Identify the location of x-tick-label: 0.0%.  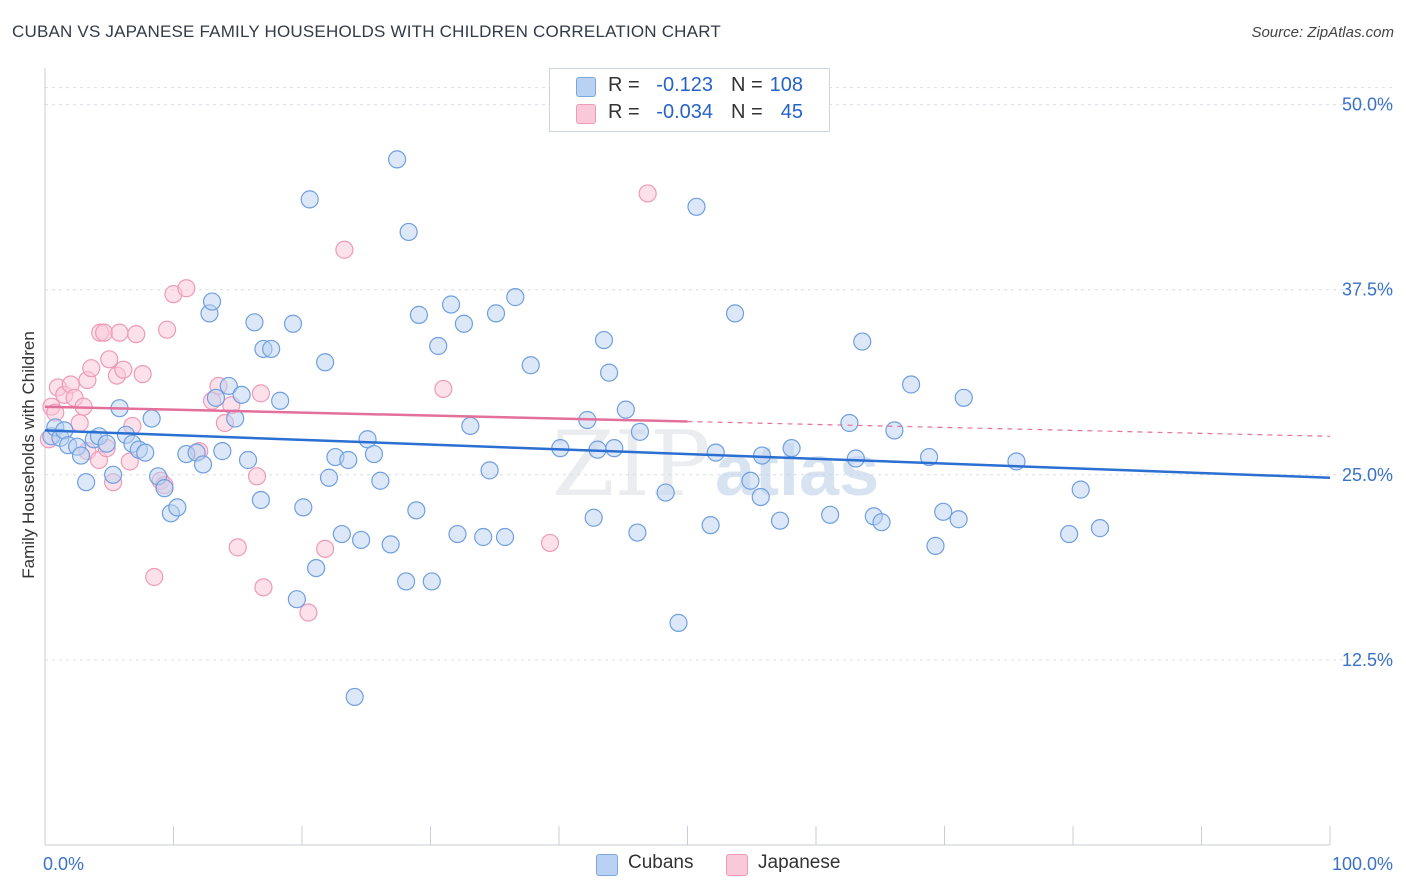
(63, 864).